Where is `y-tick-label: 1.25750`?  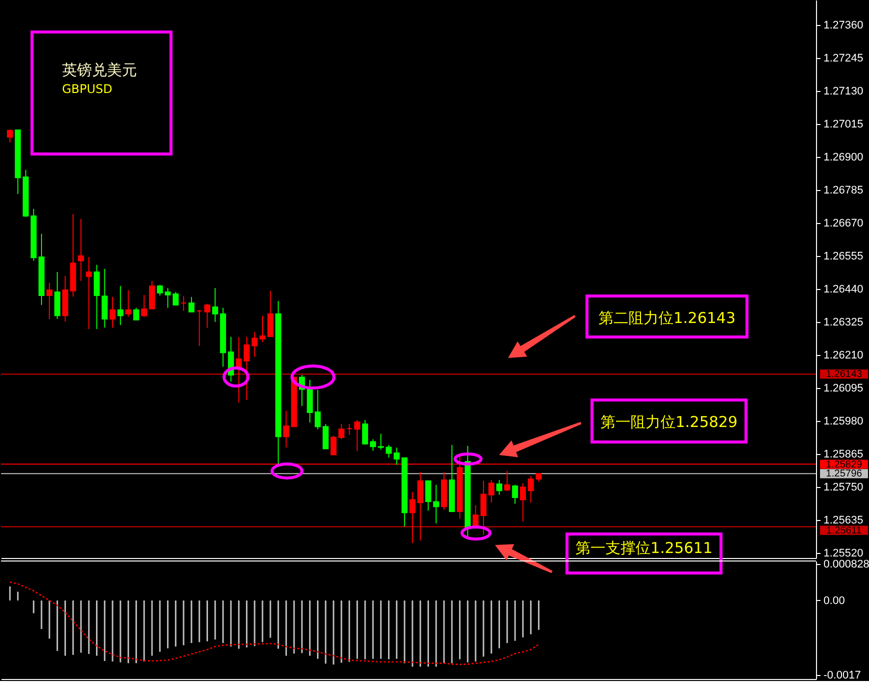
y-tick-label: 1.25750 is located at coordinates (844, 487).